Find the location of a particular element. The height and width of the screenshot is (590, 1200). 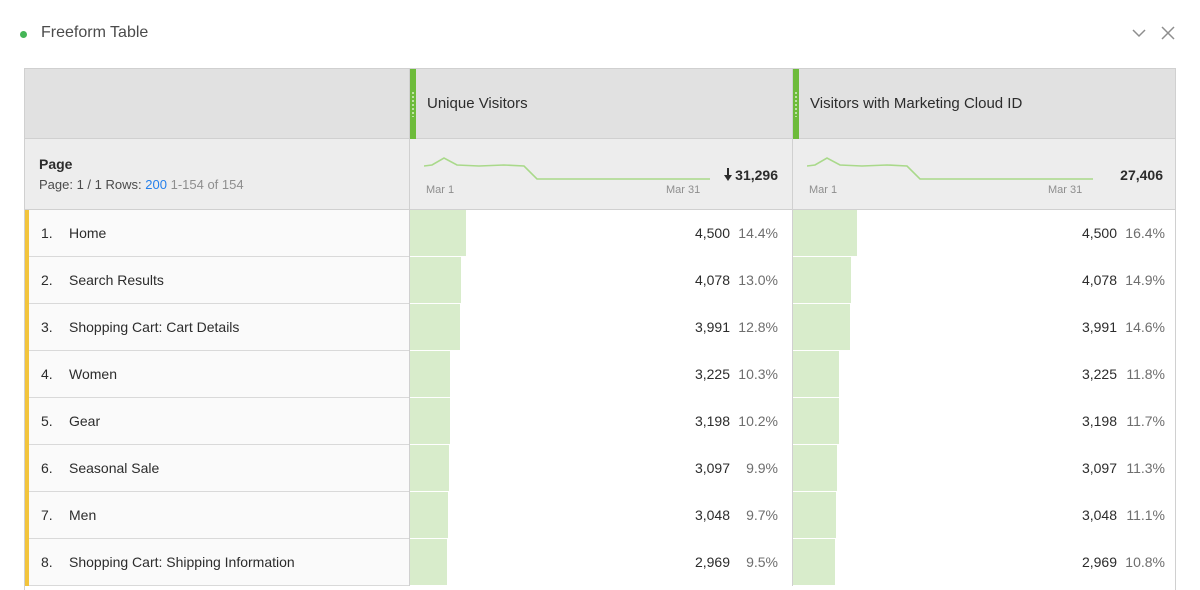

metric-cell-unique-visitors: 4,500 14.4% is located at coordinates (600, 233).